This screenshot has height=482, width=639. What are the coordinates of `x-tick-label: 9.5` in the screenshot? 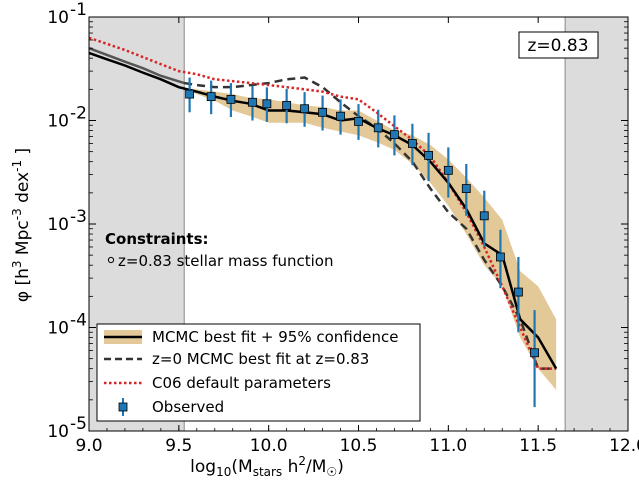 It's located at (178, 446).